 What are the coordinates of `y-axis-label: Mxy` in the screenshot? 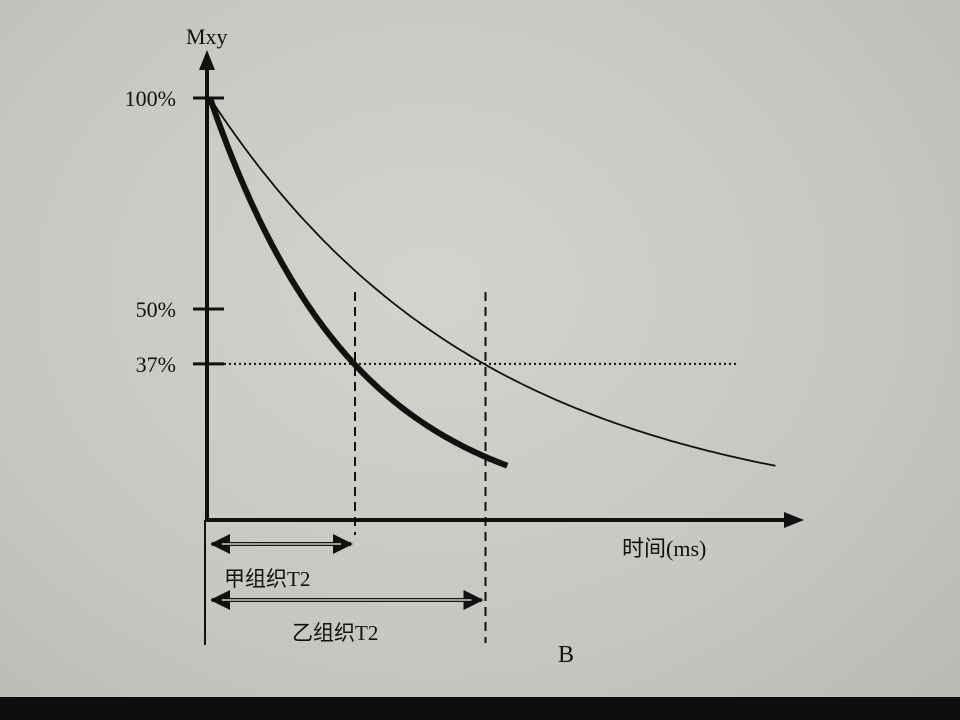 It's located at (207, 36).